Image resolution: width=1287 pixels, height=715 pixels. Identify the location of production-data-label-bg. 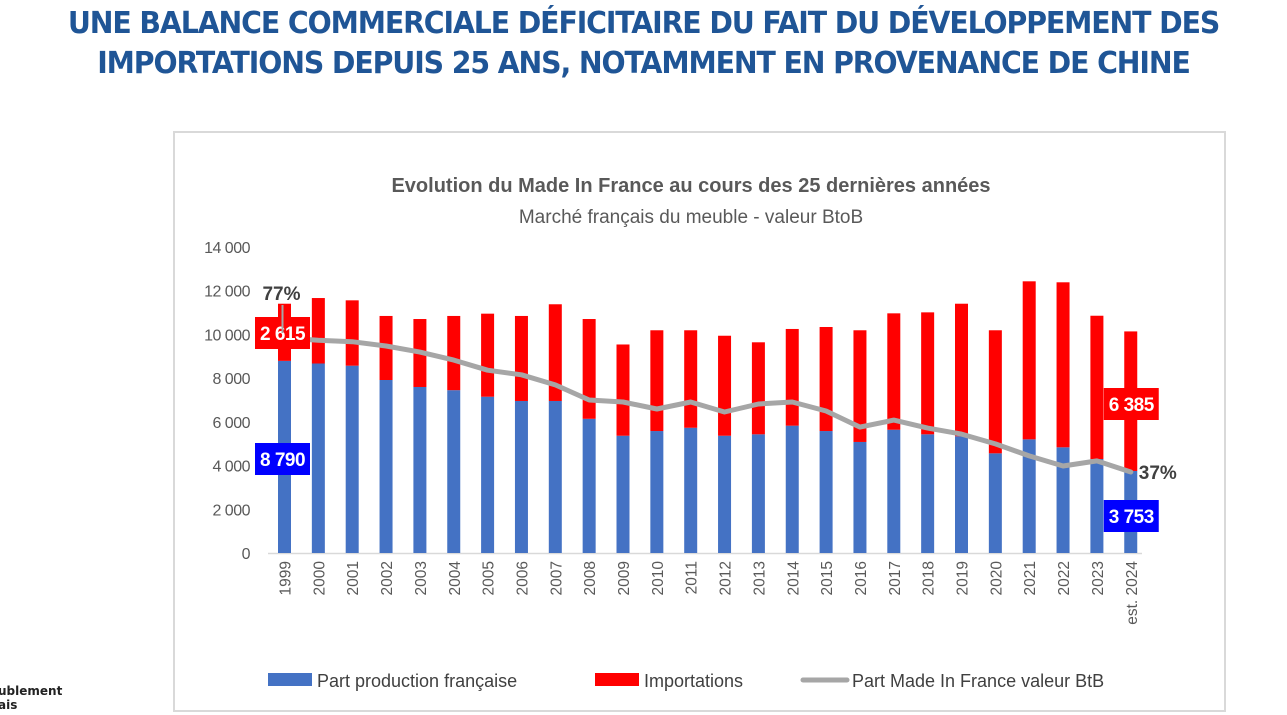
(282, 459).